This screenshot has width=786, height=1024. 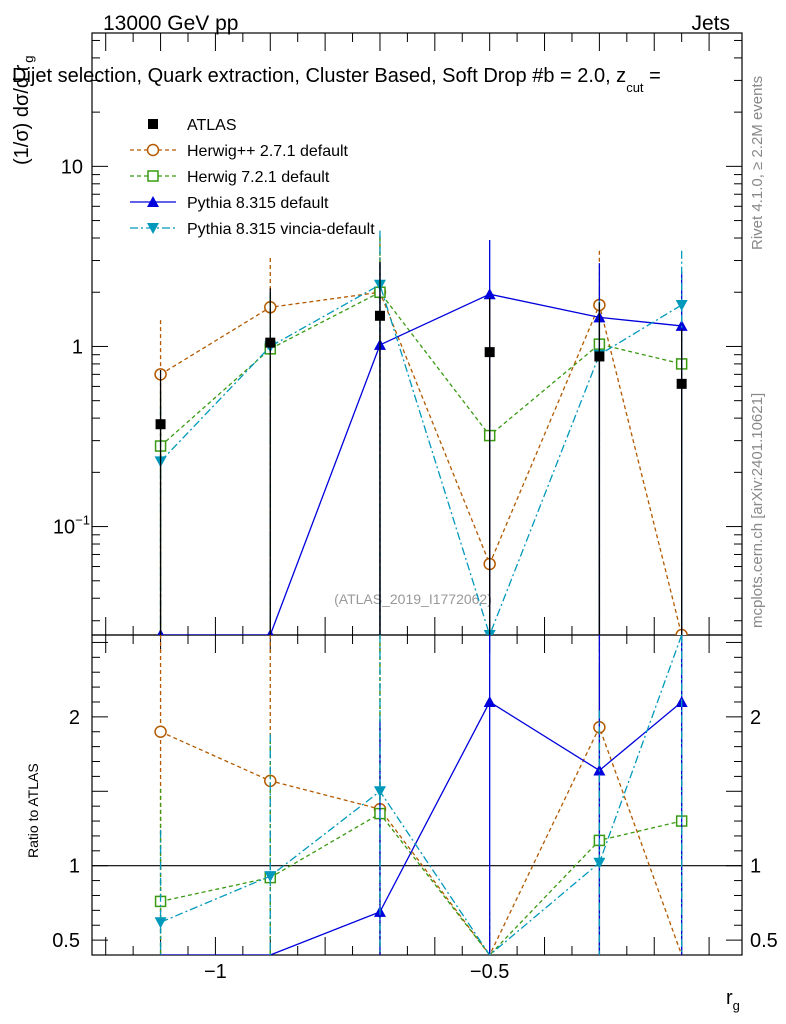 What do you see at coordinates (757, 510) in the screenshot?
I see `mcplots-label: mcplots.cern.ch [arXiv:2401.10621]` at bounding box center [757, 510].